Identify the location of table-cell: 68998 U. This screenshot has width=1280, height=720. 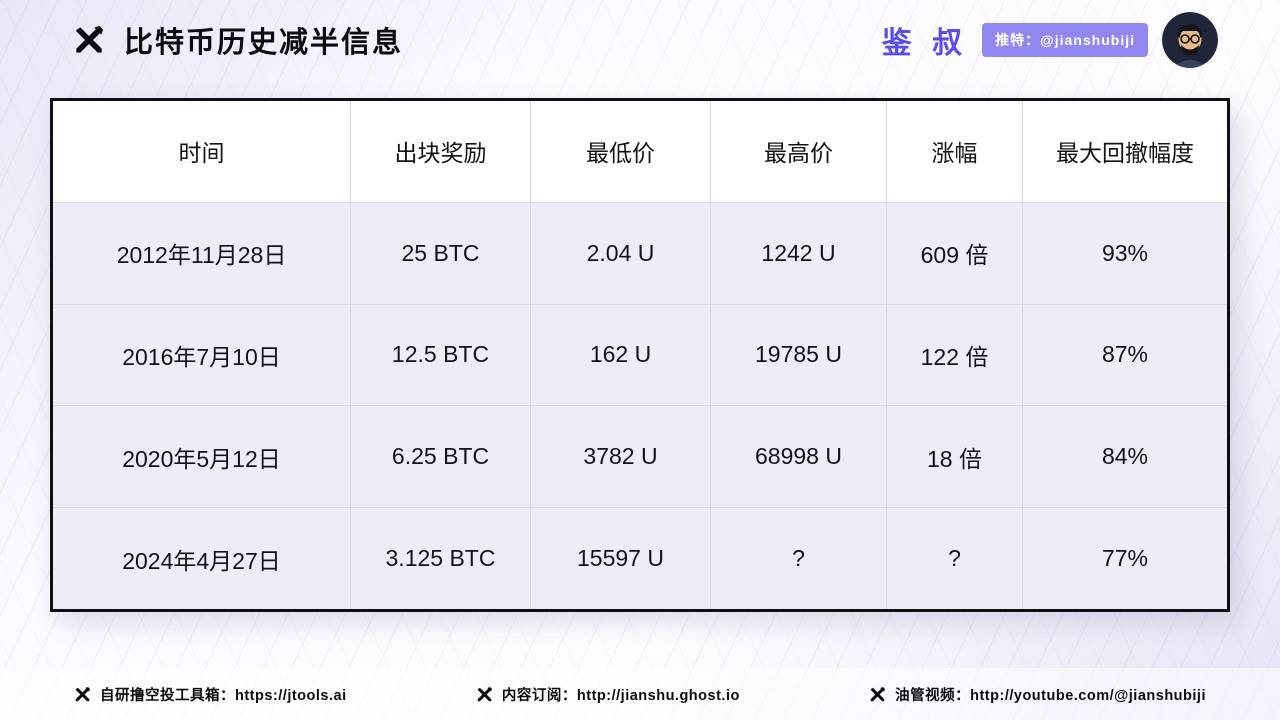
(799, 457).